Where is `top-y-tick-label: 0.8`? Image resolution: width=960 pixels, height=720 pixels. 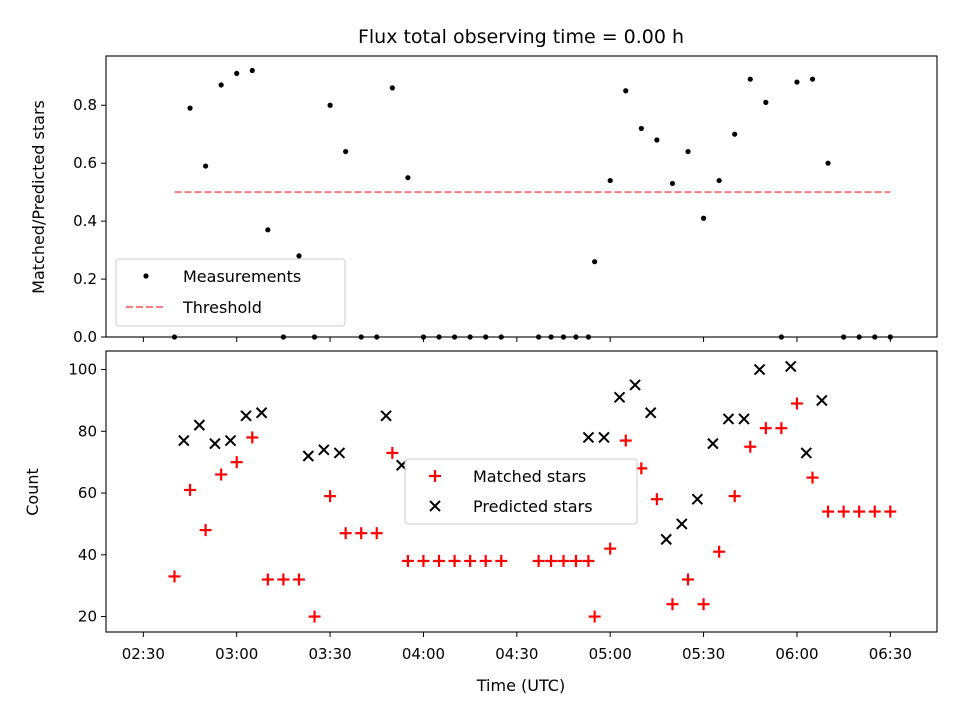 top-y-tick-label: 0.8 is located at coordinates (85, 105).